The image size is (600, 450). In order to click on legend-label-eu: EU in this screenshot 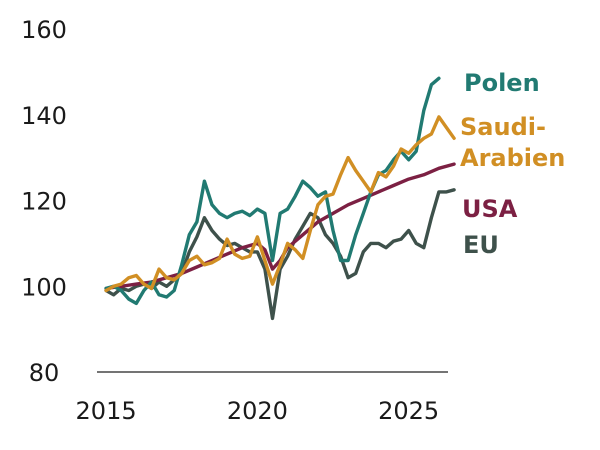, I will do `click(481, 245)`.